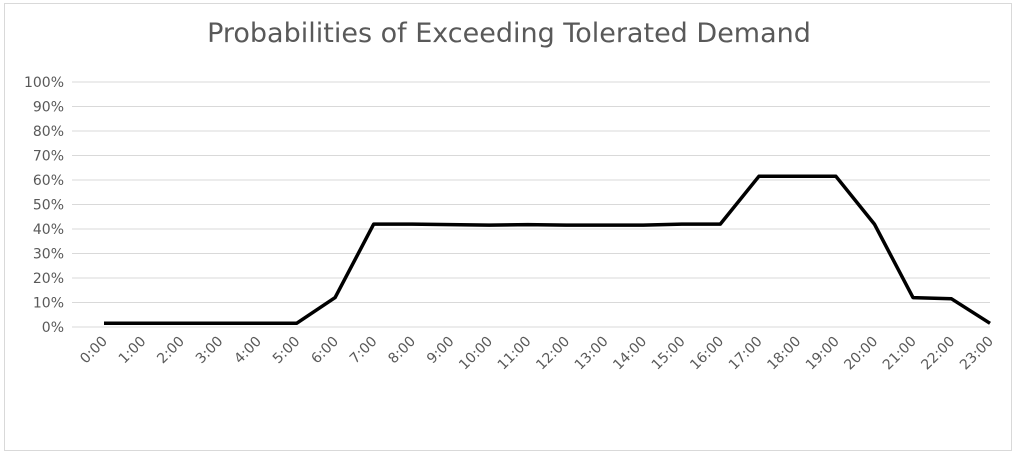 This screenshot has width=1018, height=454. I want to click on x-tick-label: 13:00, so click(592, 354).